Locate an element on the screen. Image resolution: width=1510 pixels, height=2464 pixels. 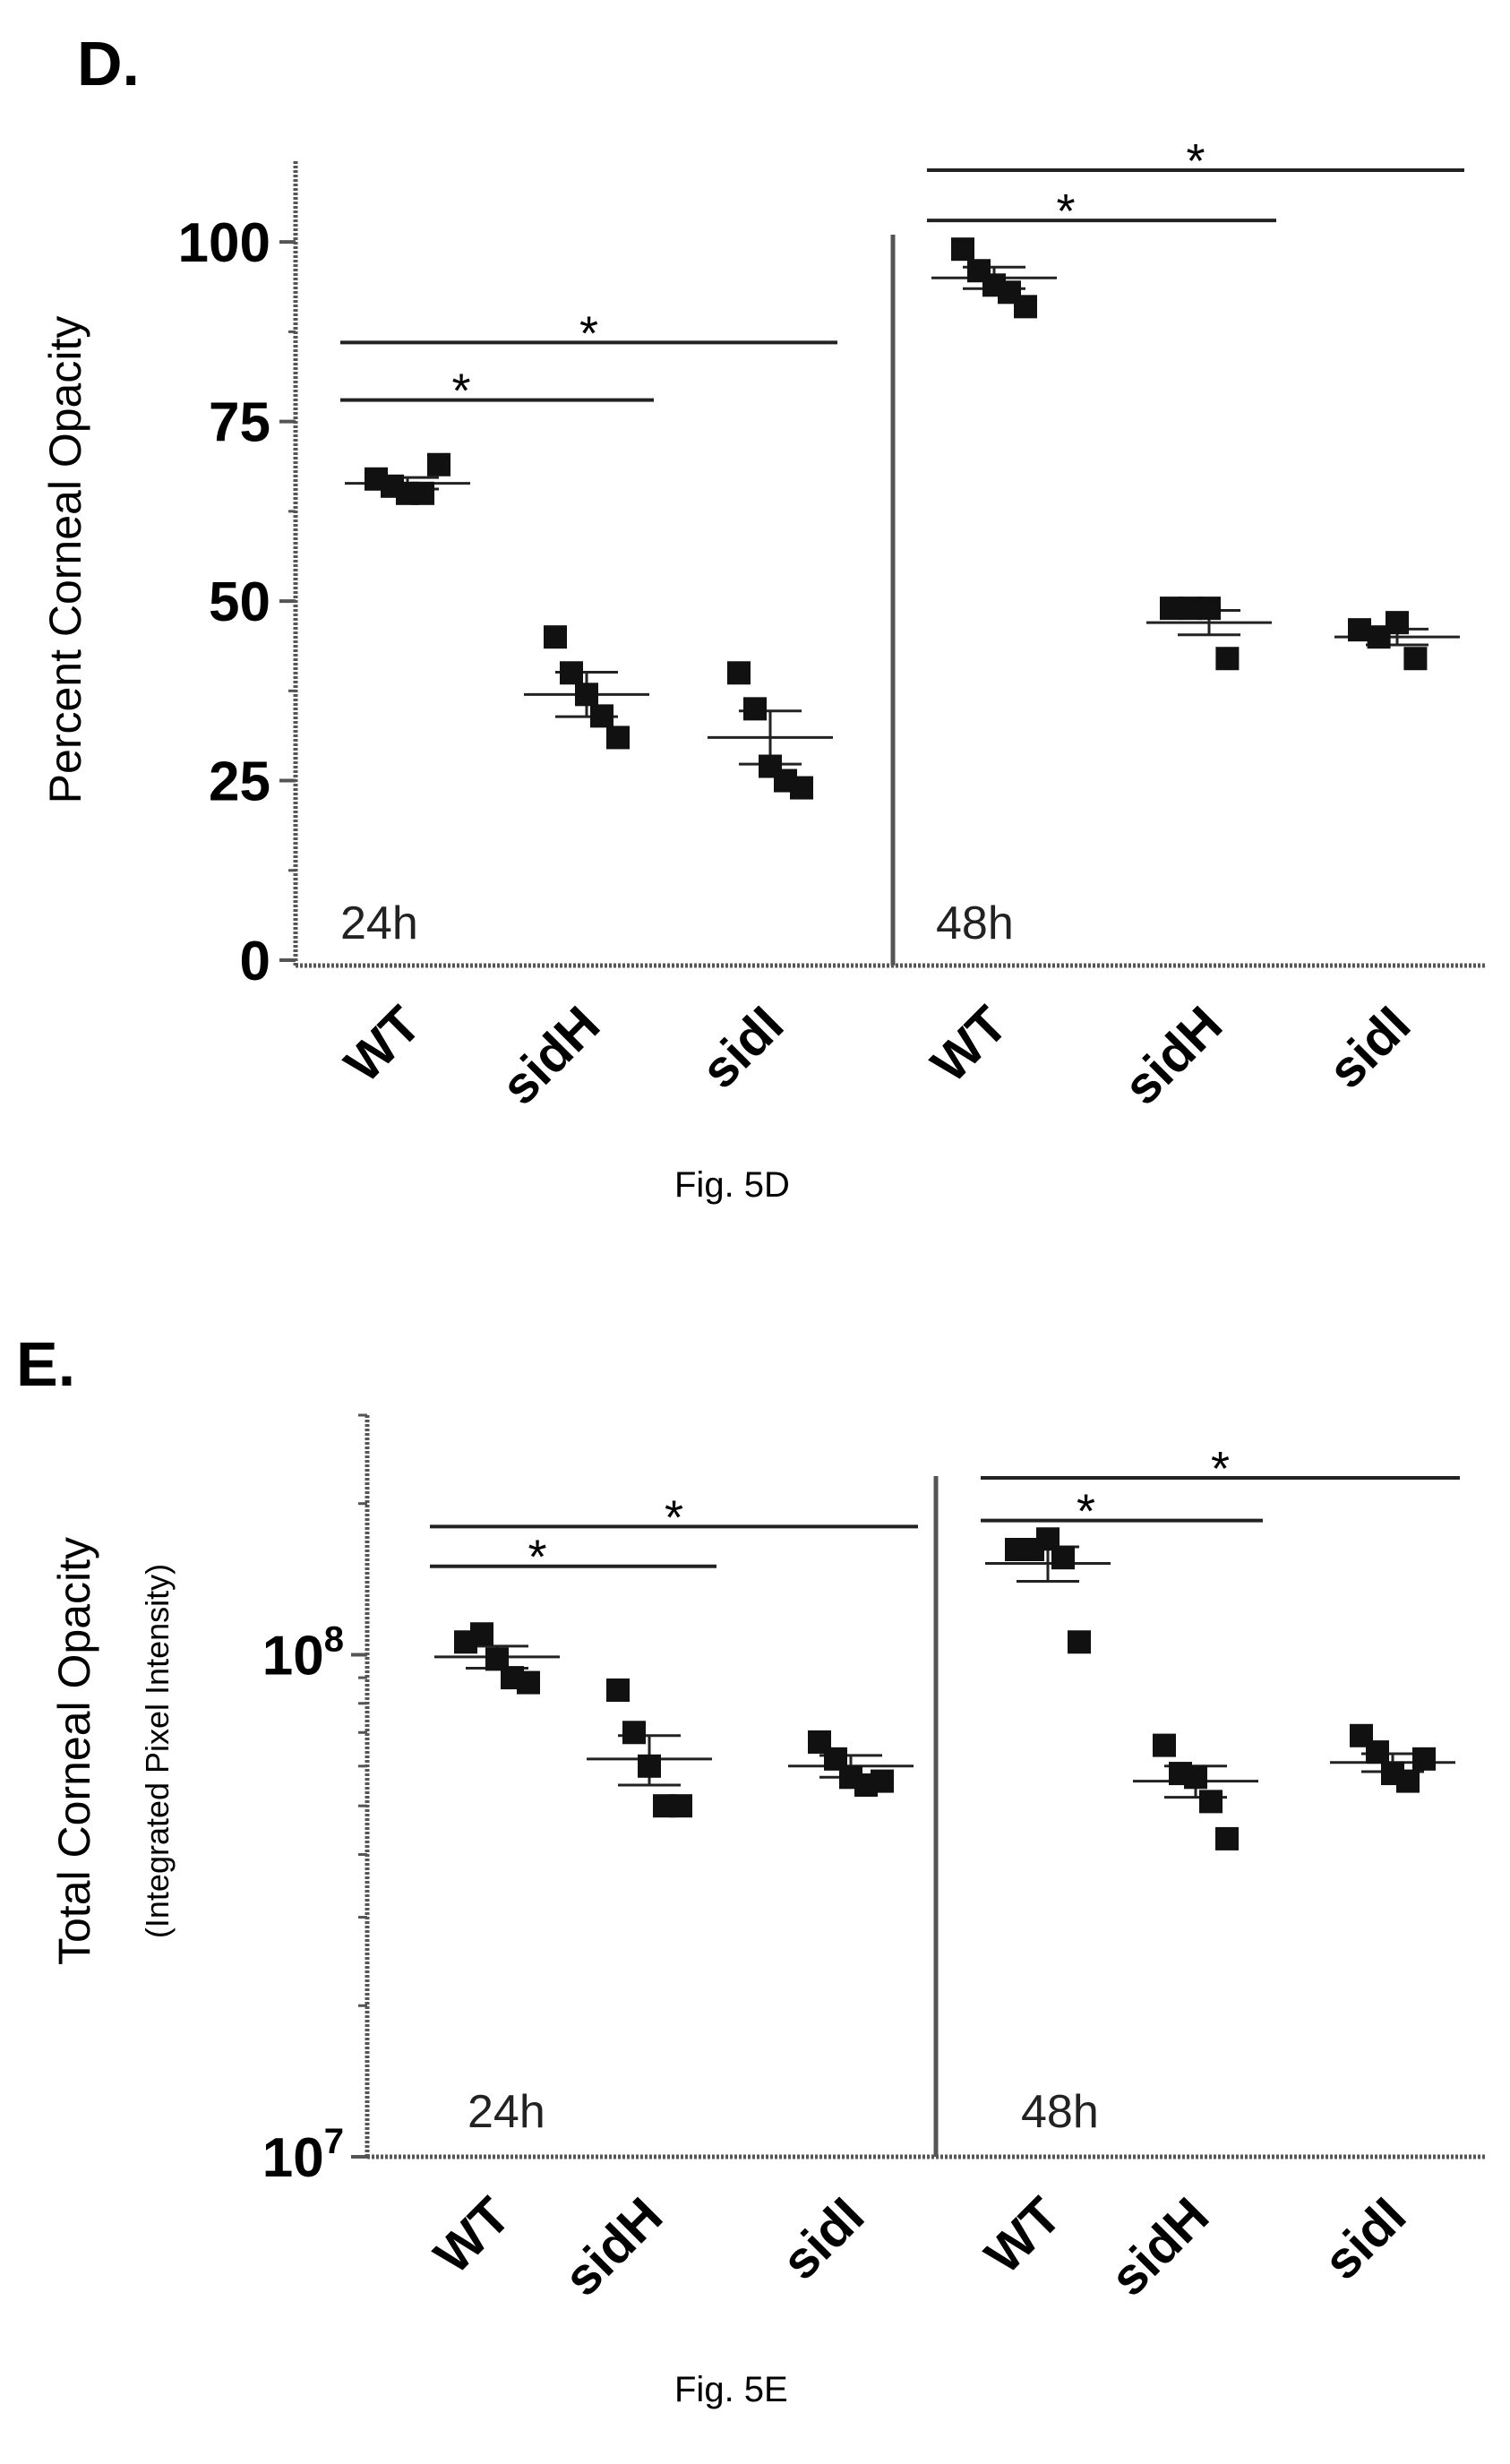
y-tick-label: 0 is located at coordinates (255, 961).